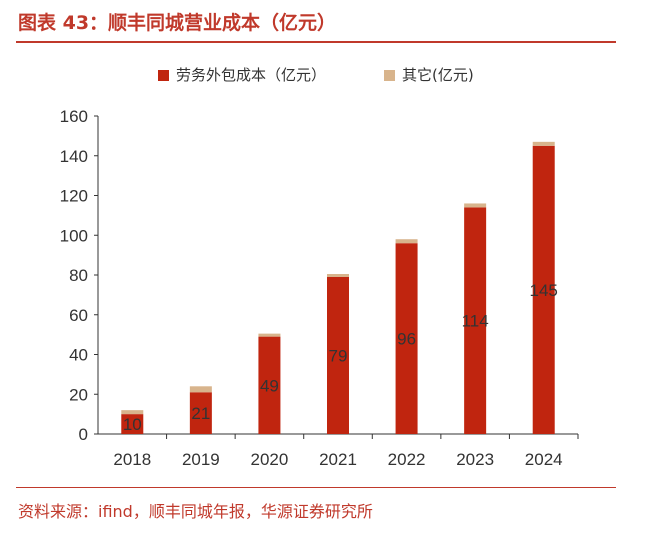 The image size is (660, 533). Describe the element at coordinates (475, 459) in the screenshot. I see `x-tick-label-2023: 2023` at that location.